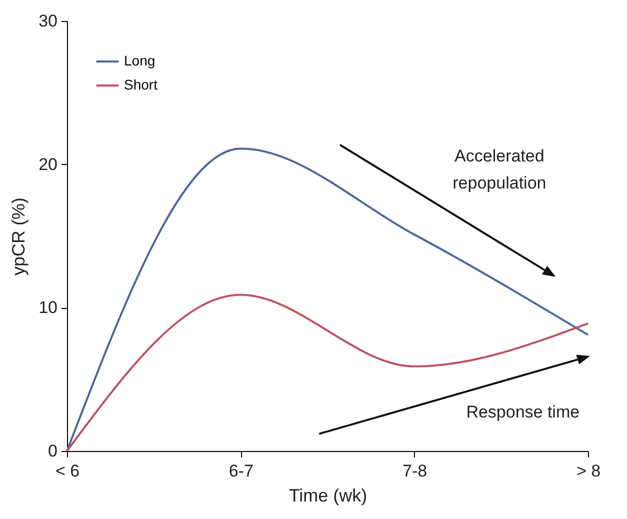 The height and width of the screenshot is (519, 627). I want to click on y-tick-label: 0, so click(53, 451).